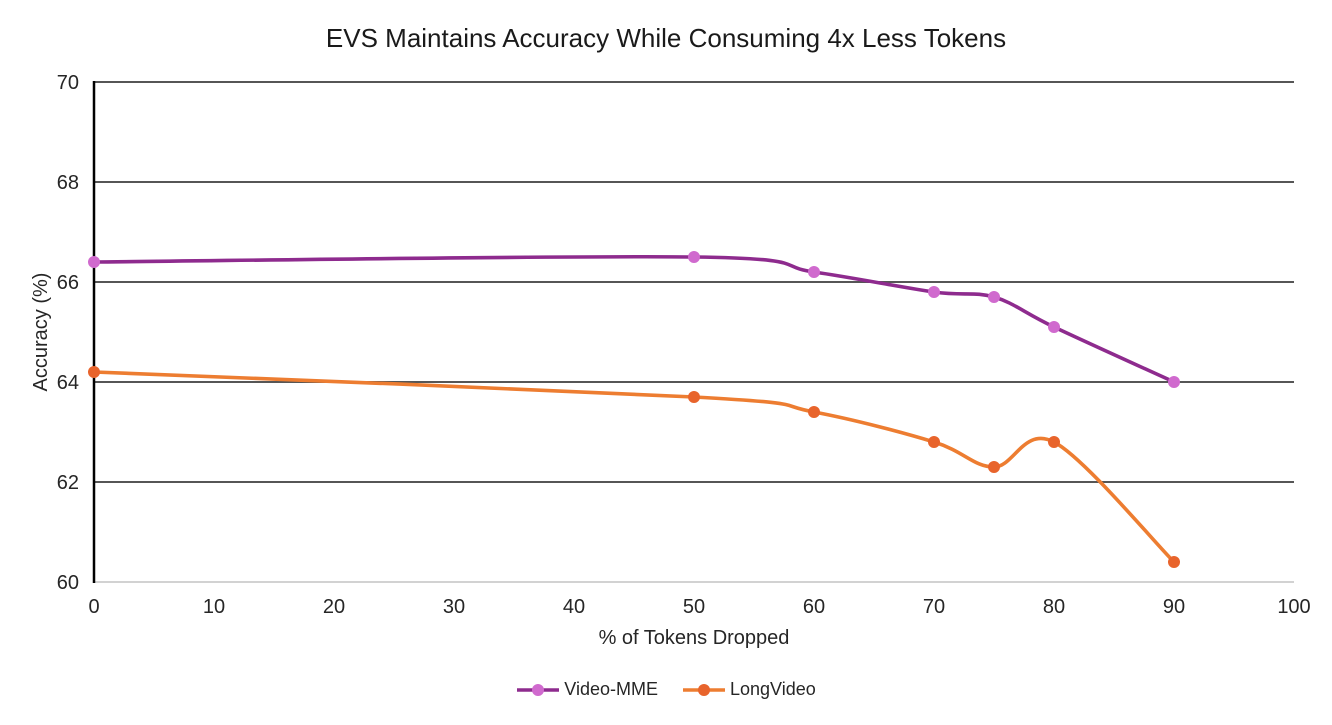 The width and height of the screenshot is (1332, 725). I want to click on data-point-Video-MME-x50, so click(694, 257).